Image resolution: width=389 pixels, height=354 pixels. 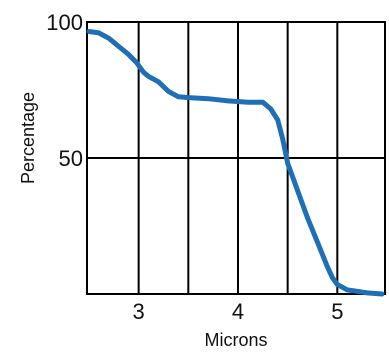 I want to click on x-tick-label: 3, so click(x=139, y=311).